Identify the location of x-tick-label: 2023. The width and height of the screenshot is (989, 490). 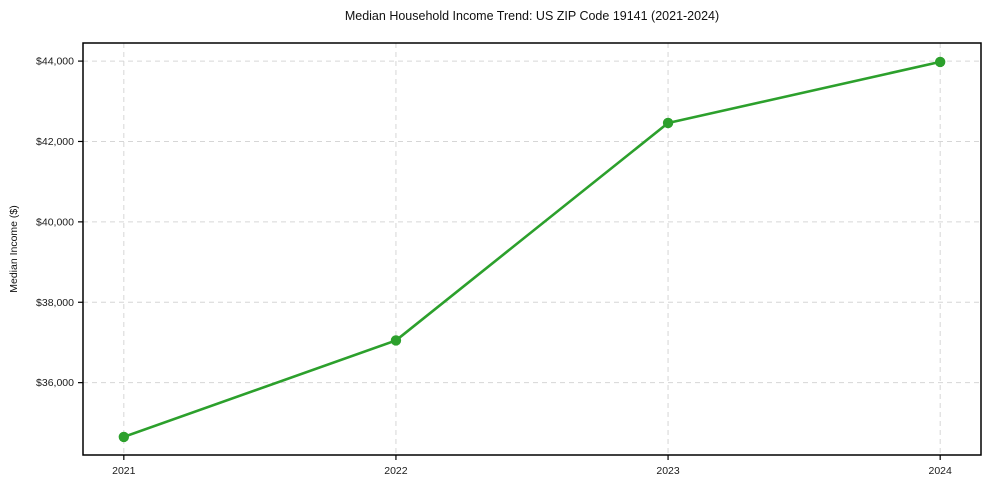
(668, 471).